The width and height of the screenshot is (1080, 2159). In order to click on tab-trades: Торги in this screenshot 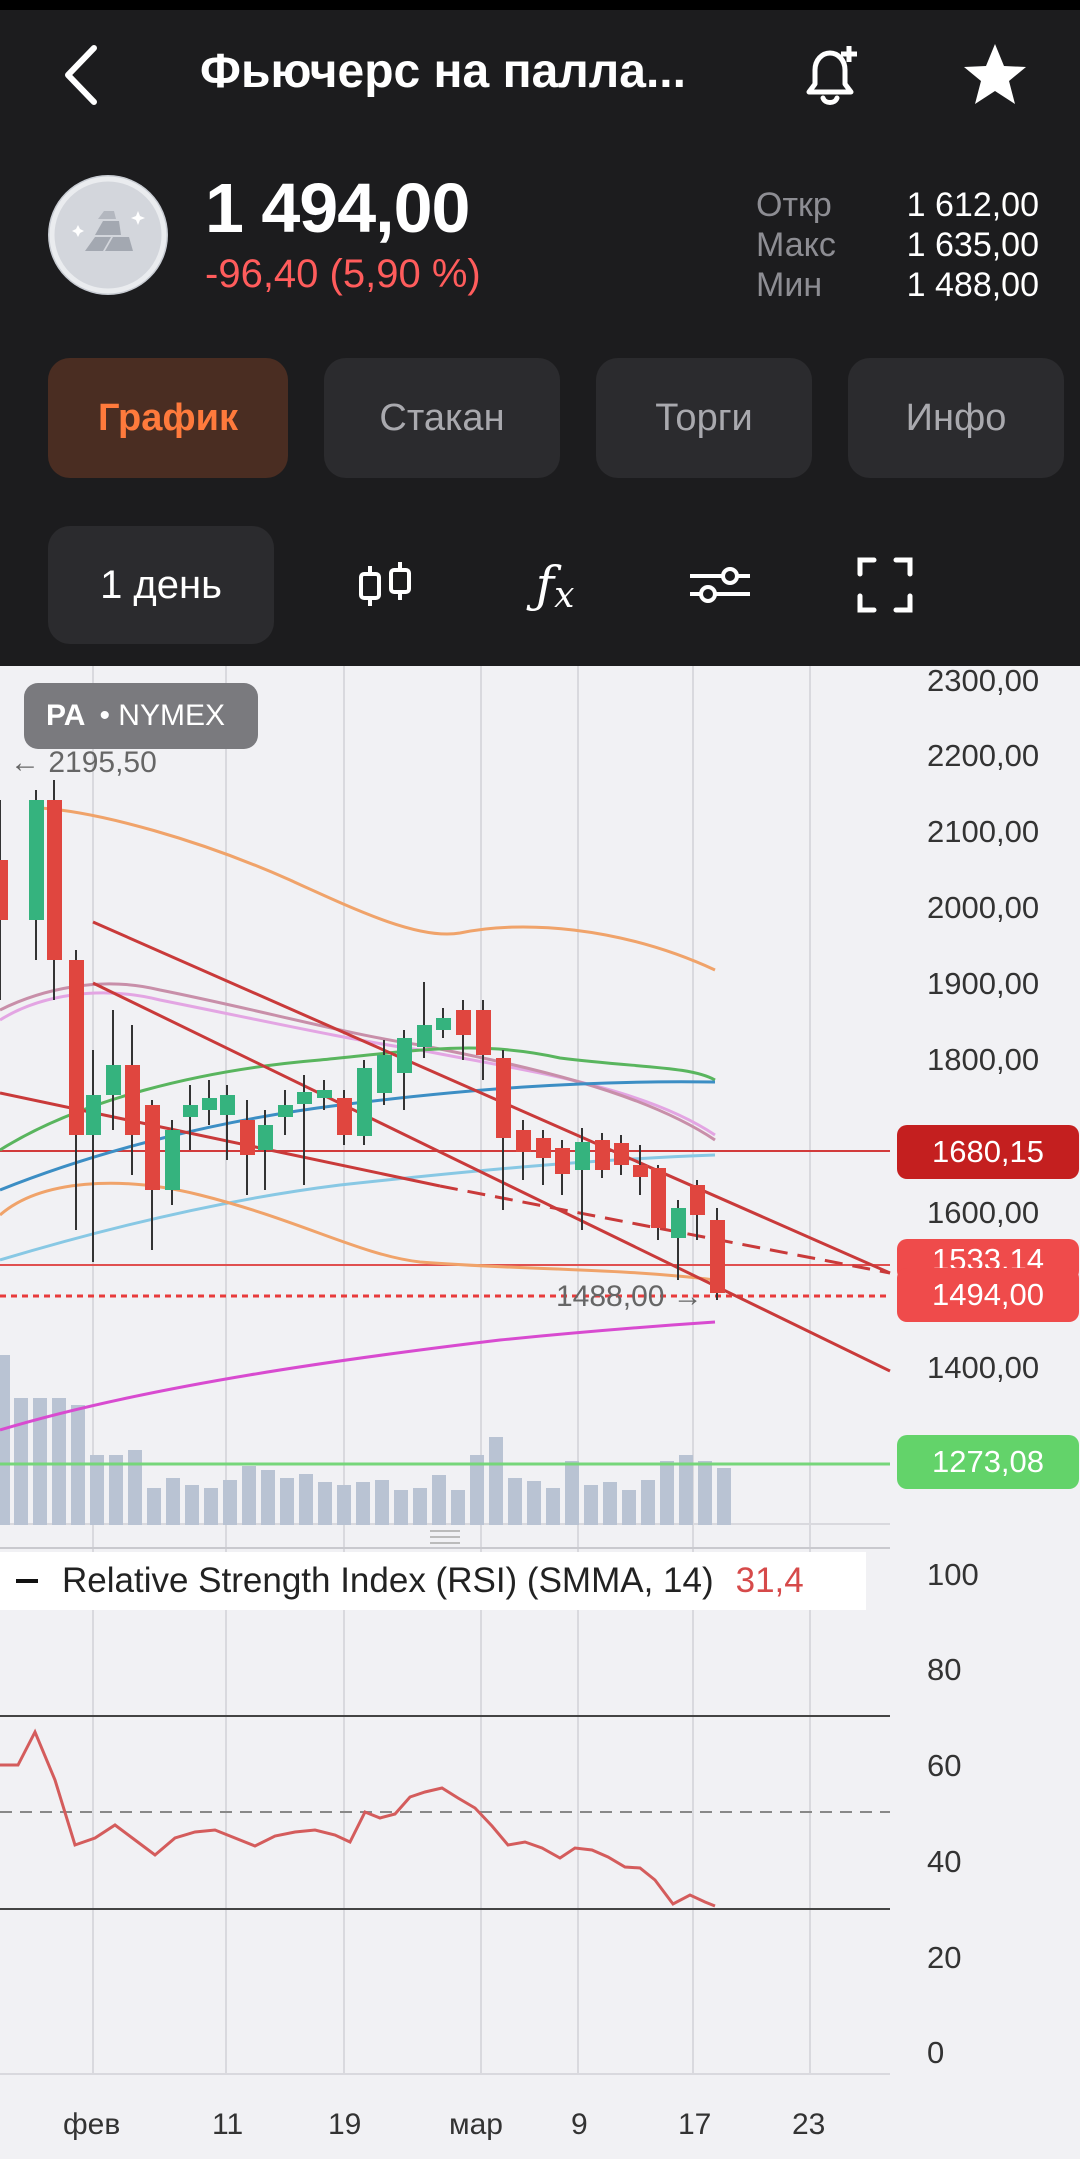, I will do `click(704, 418)`.